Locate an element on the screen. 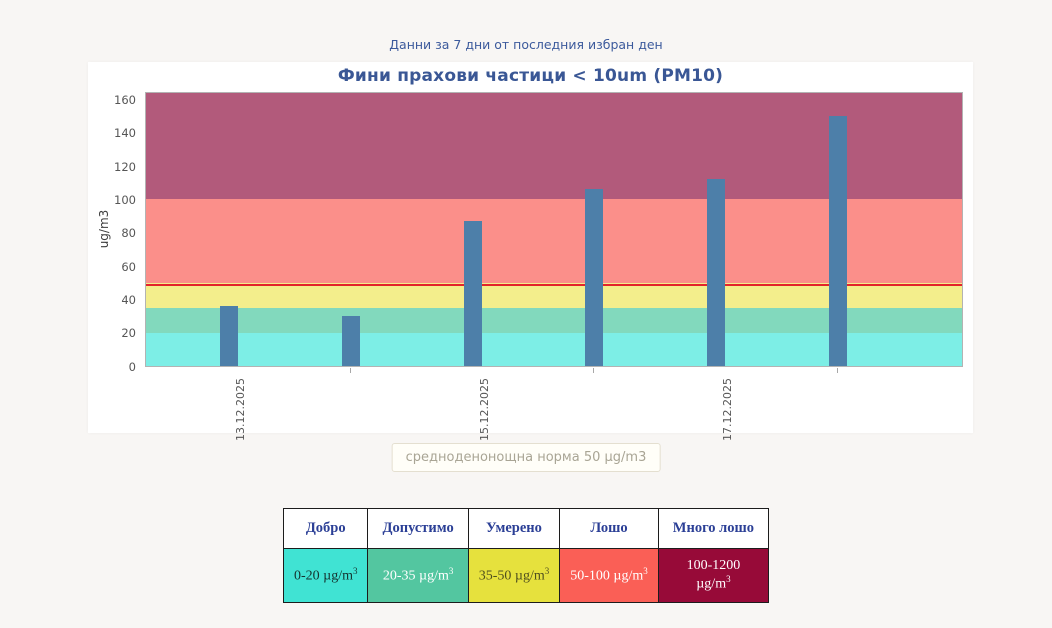  legend-header-50-100: Лошо is located at coordinates (609, 528).